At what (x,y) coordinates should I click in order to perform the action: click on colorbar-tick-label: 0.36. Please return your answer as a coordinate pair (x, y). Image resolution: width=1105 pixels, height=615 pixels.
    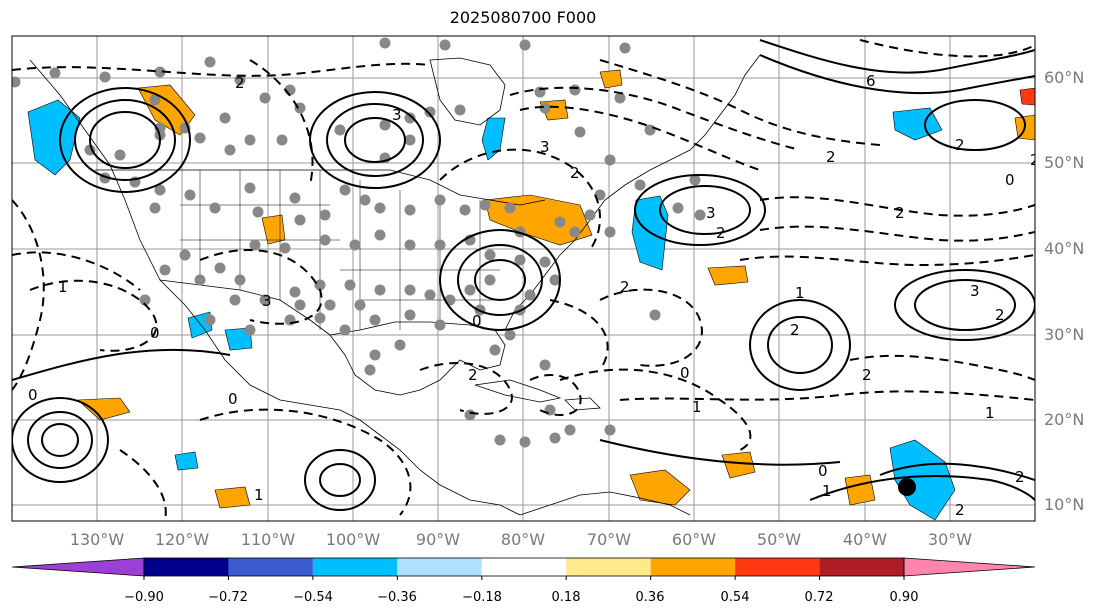
    Looking at the image, I should click on (650, 597).